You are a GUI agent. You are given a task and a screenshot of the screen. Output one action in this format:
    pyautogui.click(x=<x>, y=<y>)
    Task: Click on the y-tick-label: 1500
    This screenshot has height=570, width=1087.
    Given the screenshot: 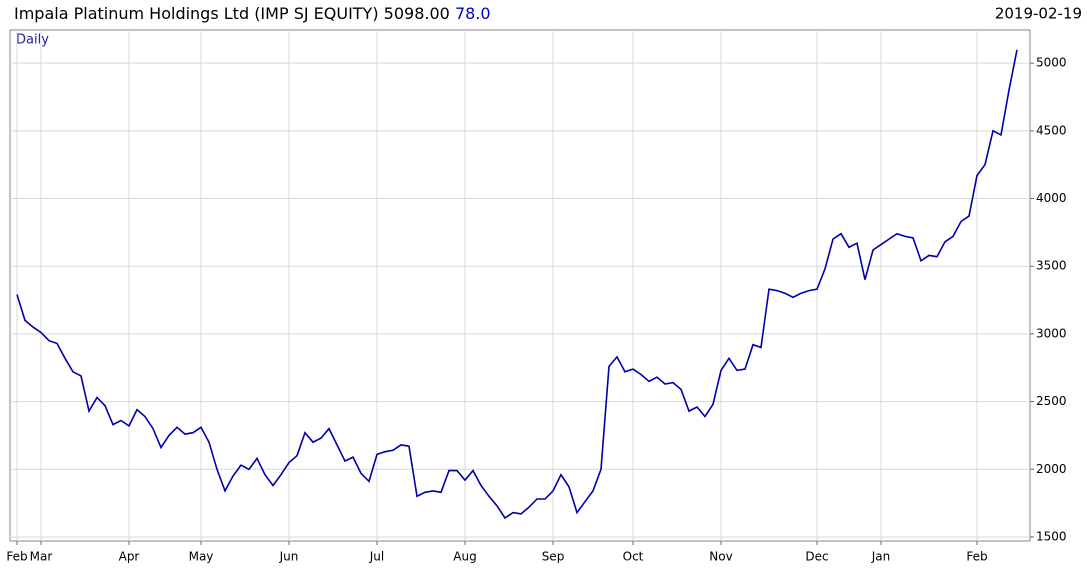 What is the action you would take?
    pyautogui.click(x=1051, y=536)
    